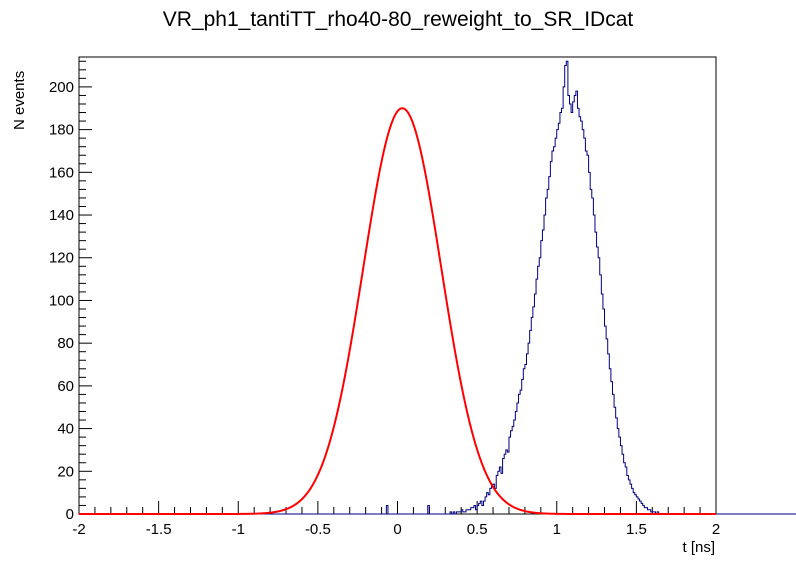  What do you see at coordinates (61, 87) in the screenshot?
I see `y-tick-label: 200` at bounding box center [61, 87].